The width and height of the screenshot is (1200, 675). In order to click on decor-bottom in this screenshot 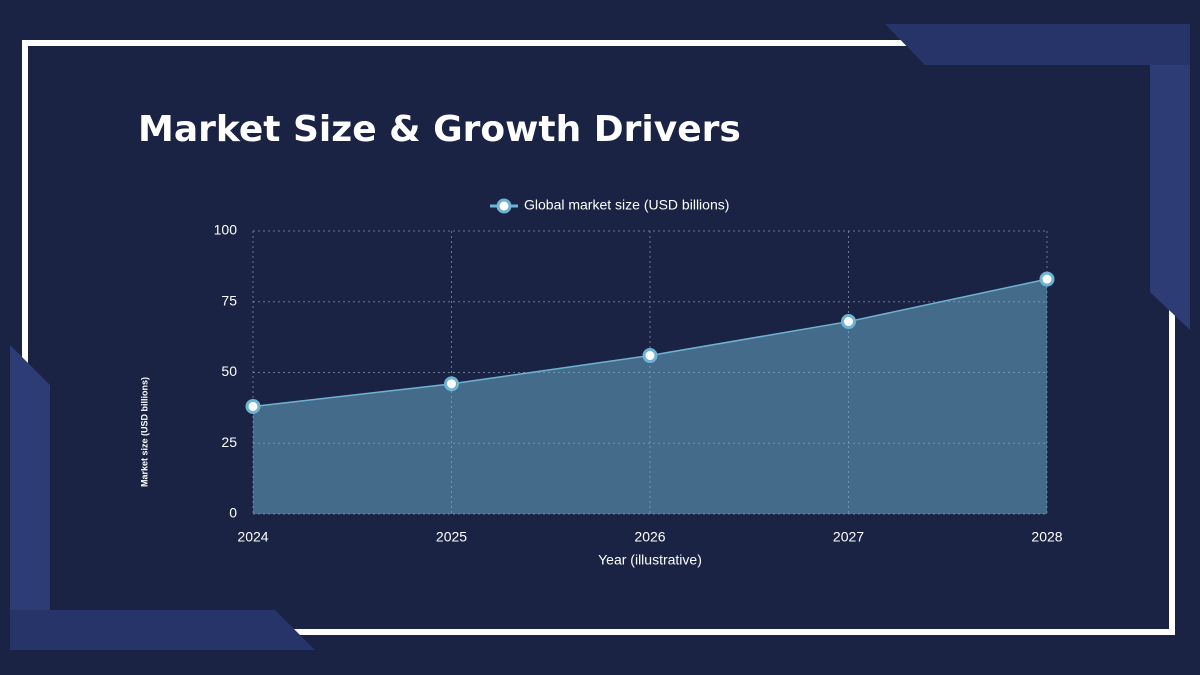, I will do `click(162, 630)`.